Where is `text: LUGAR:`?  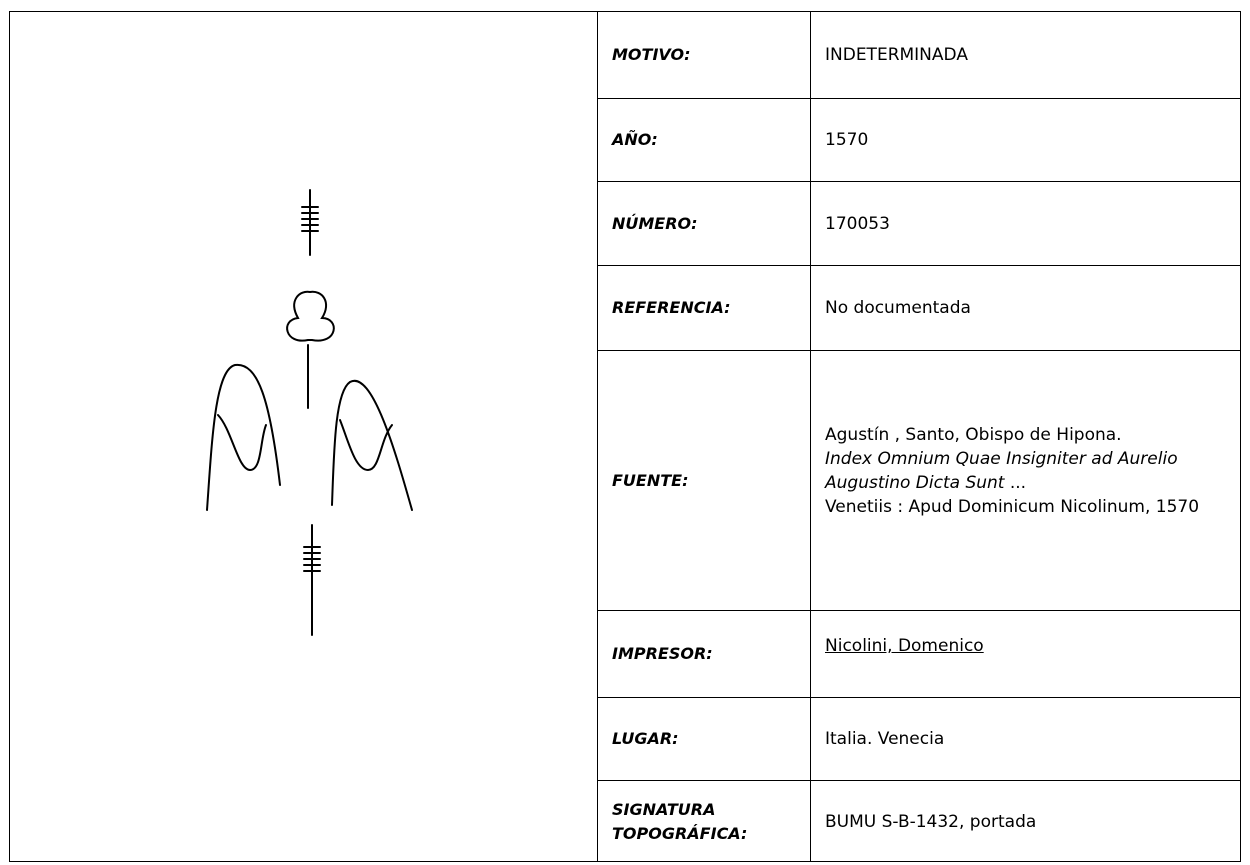
text: LUGAR: is located at coordinates (645, 738).